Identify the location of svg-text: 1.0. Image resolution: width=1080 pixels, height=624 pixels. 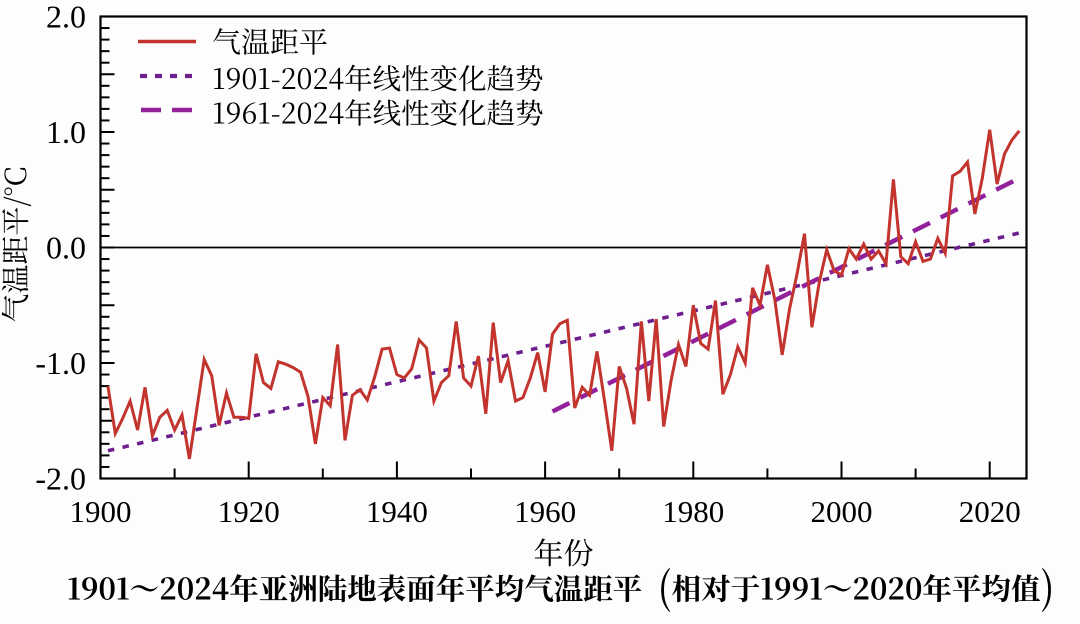
(66, 132).